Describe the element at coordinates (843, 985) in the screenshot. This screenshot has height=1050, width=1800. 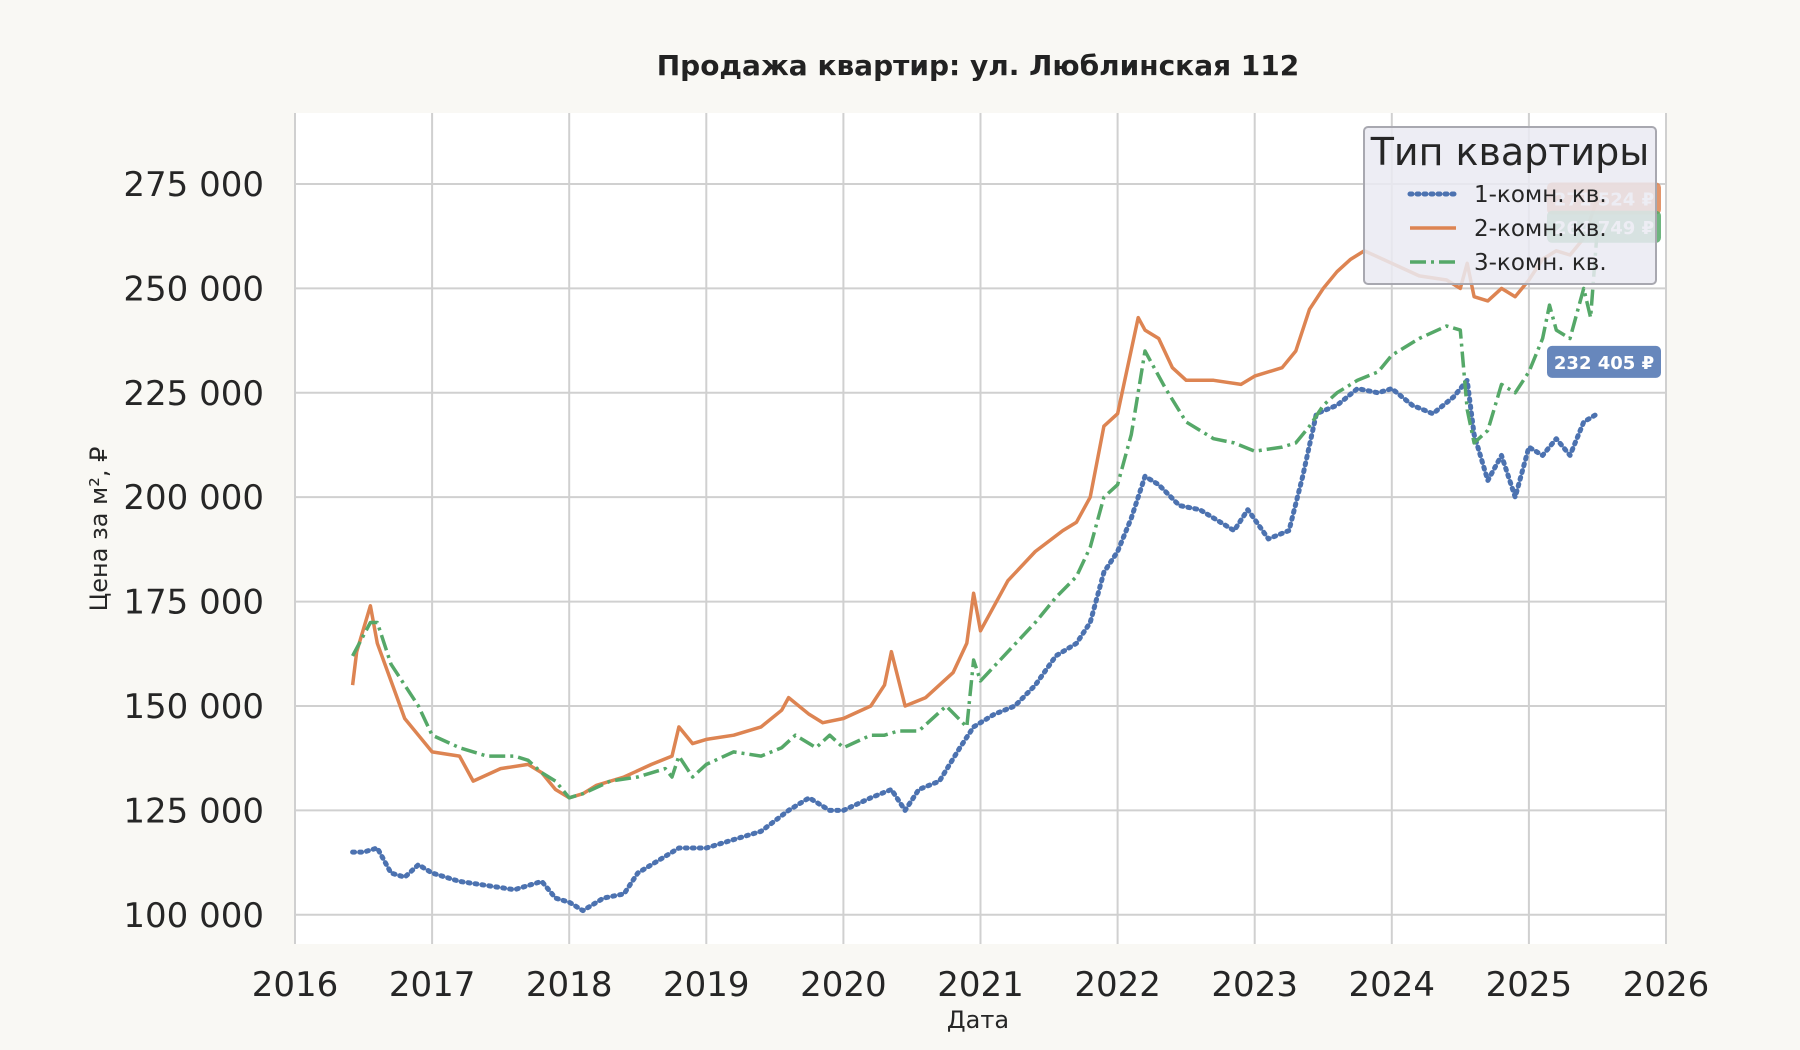
I see `x-tick-label: 2020` at that location.